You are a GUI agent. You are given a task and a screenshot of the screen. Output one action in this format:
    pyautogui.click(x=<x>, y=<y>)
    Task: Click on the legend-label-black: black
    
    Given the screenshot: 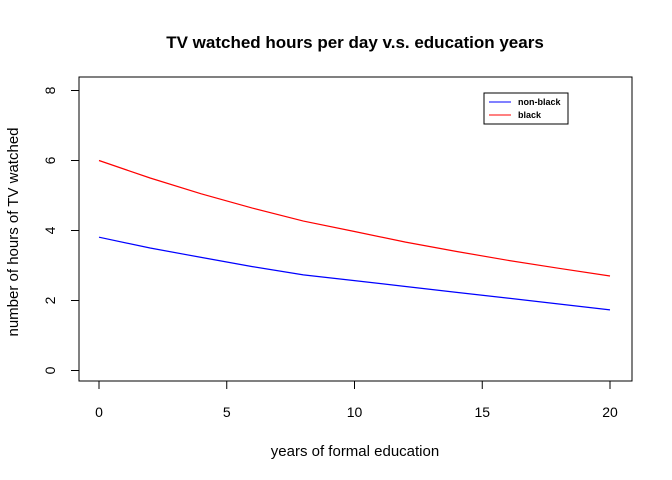 What is the action you would take?
    pyautogui.click(x=530, y=115)
    